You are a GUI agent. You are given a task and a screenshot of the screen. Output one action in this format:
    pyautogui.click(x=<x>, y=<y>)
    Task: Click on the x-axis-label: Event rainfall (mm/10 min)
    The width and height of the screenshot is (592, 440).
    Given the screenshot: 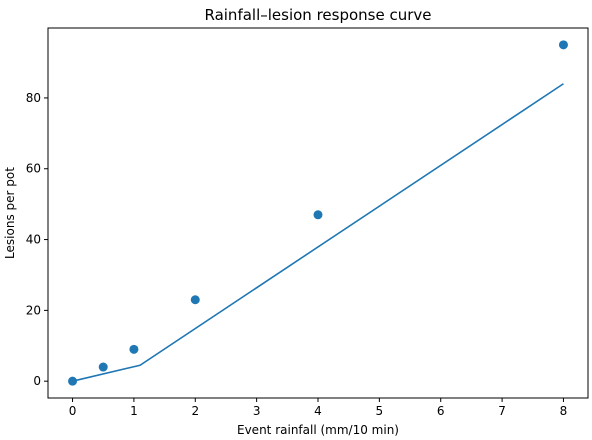 What is the action you would take?
    pyautogui.click(x=318, y=430)
    